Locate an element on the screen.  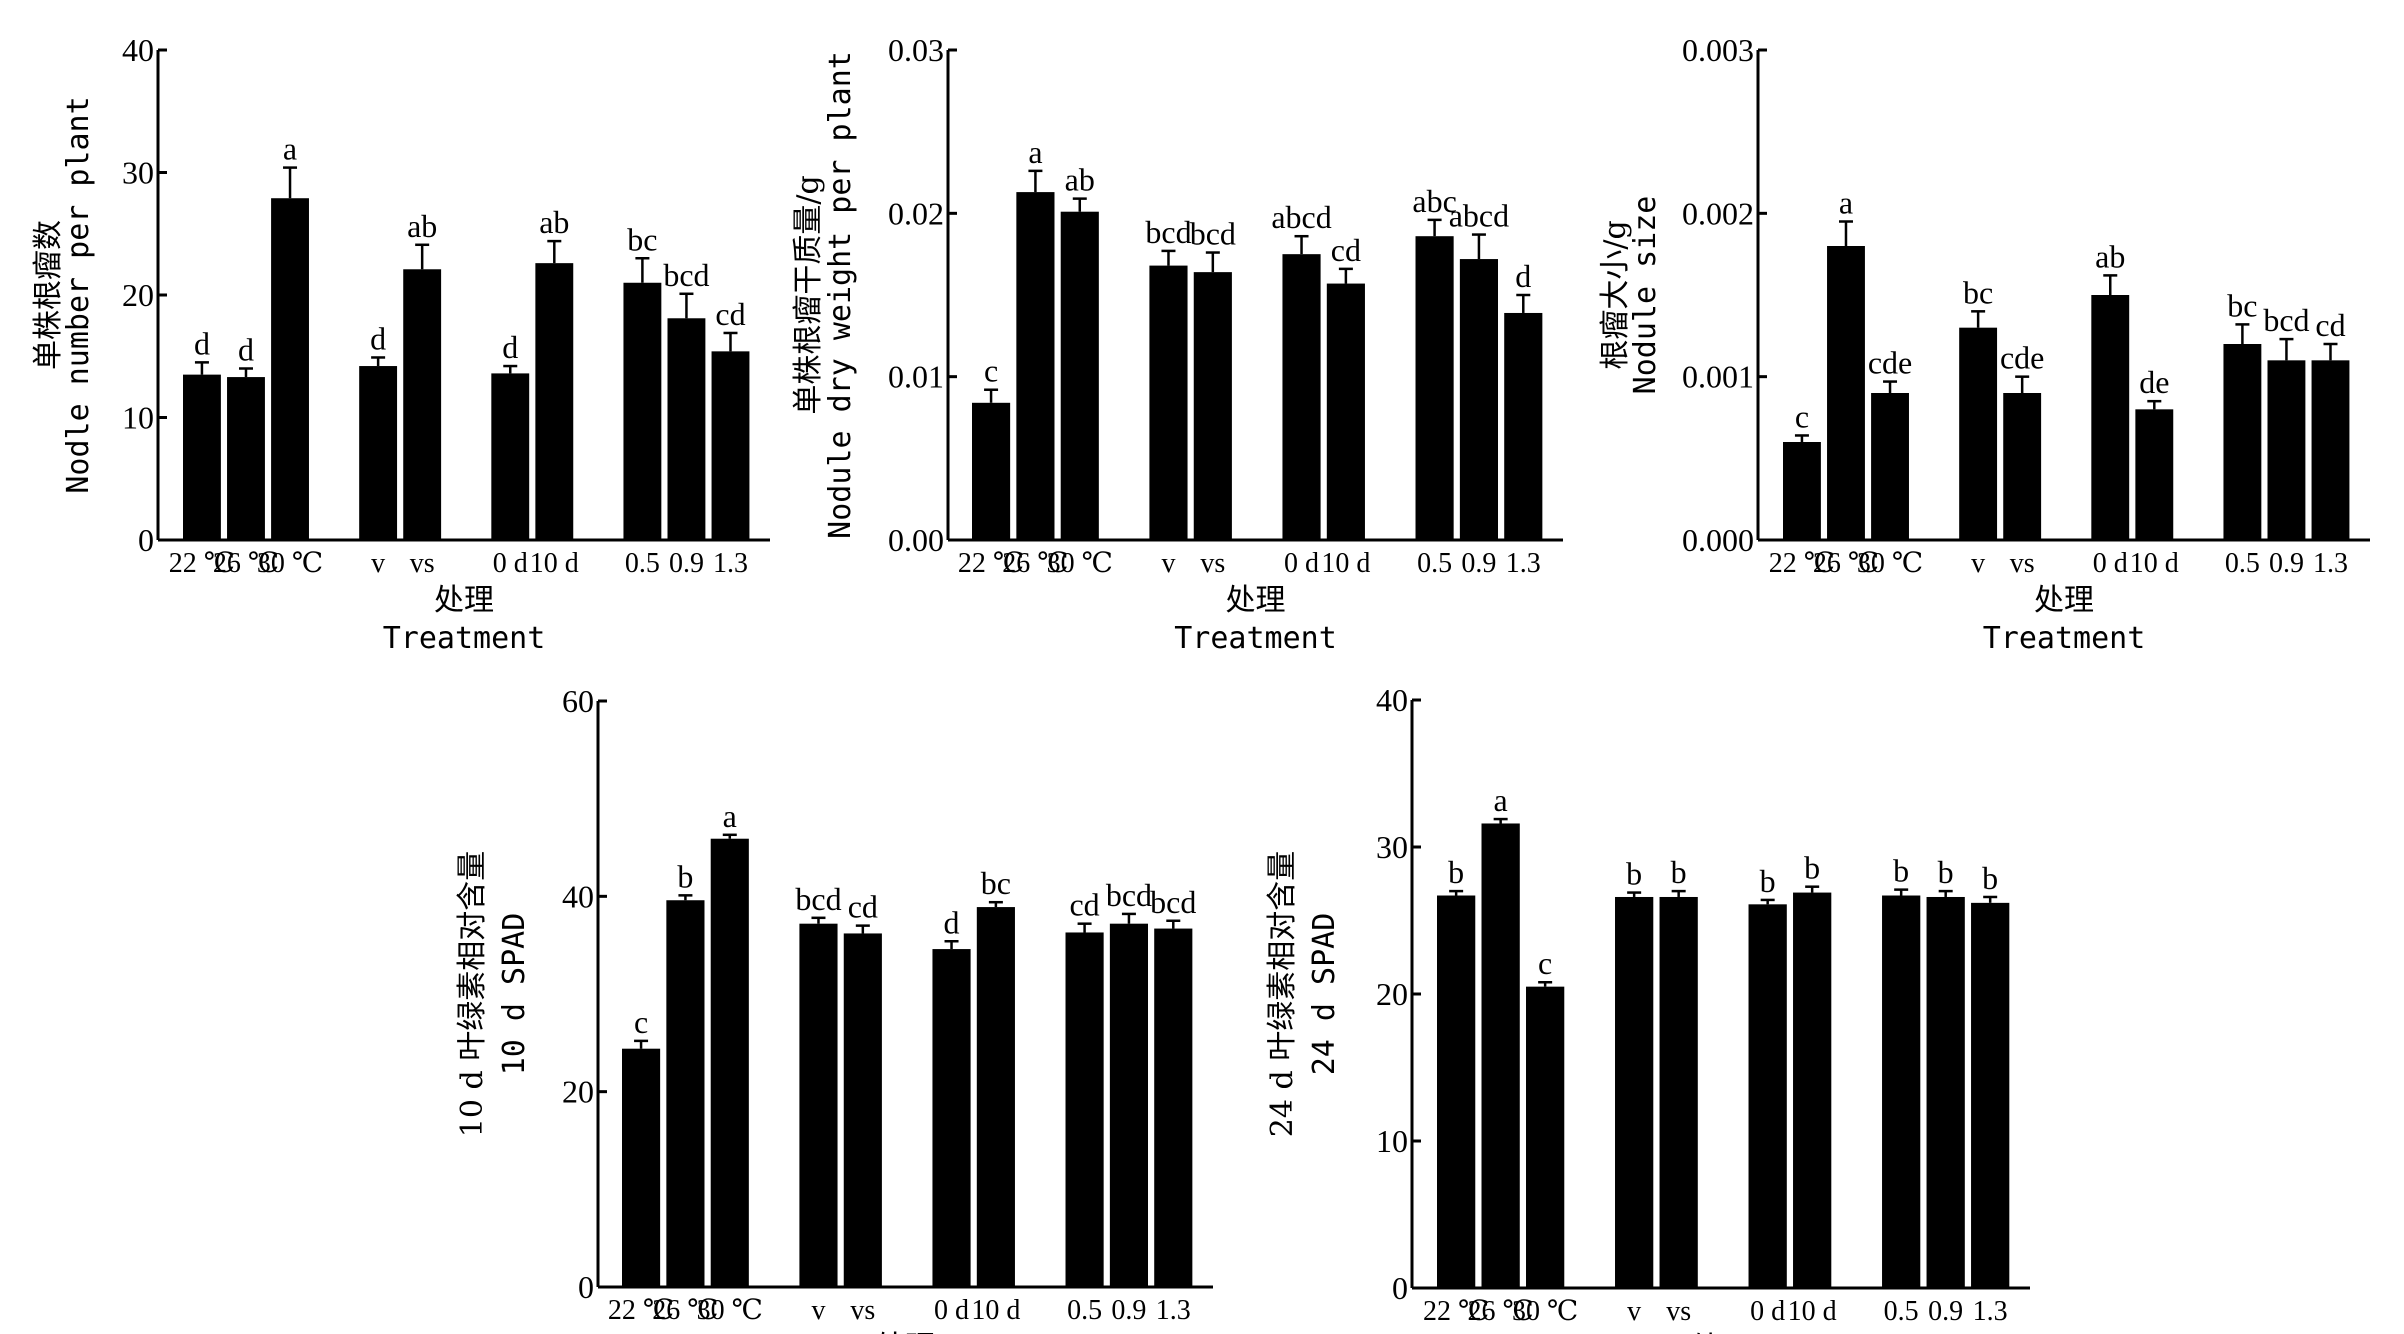
y-tick-label: 0 is located at coordinates (586, 1287).